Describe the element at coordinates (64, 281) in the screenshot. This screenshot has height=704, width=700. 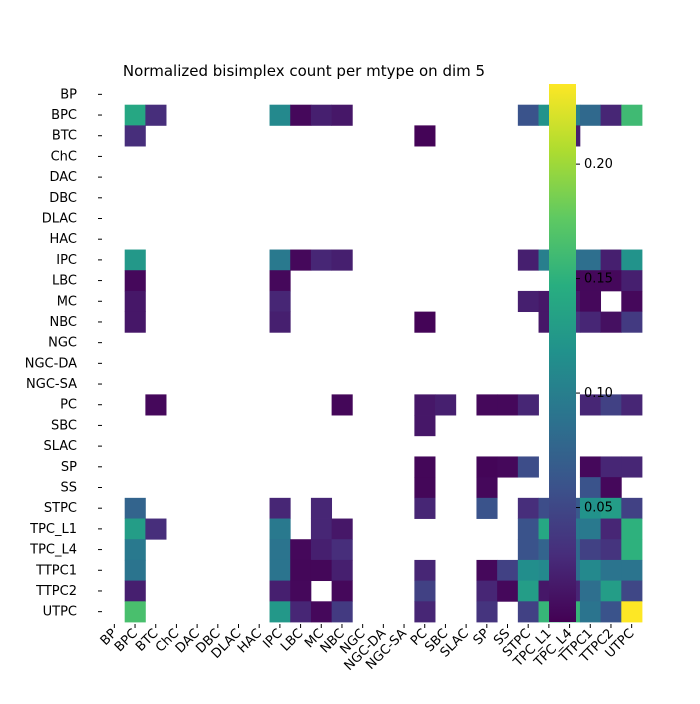
I see `y-tick-label: LBC` at that location.